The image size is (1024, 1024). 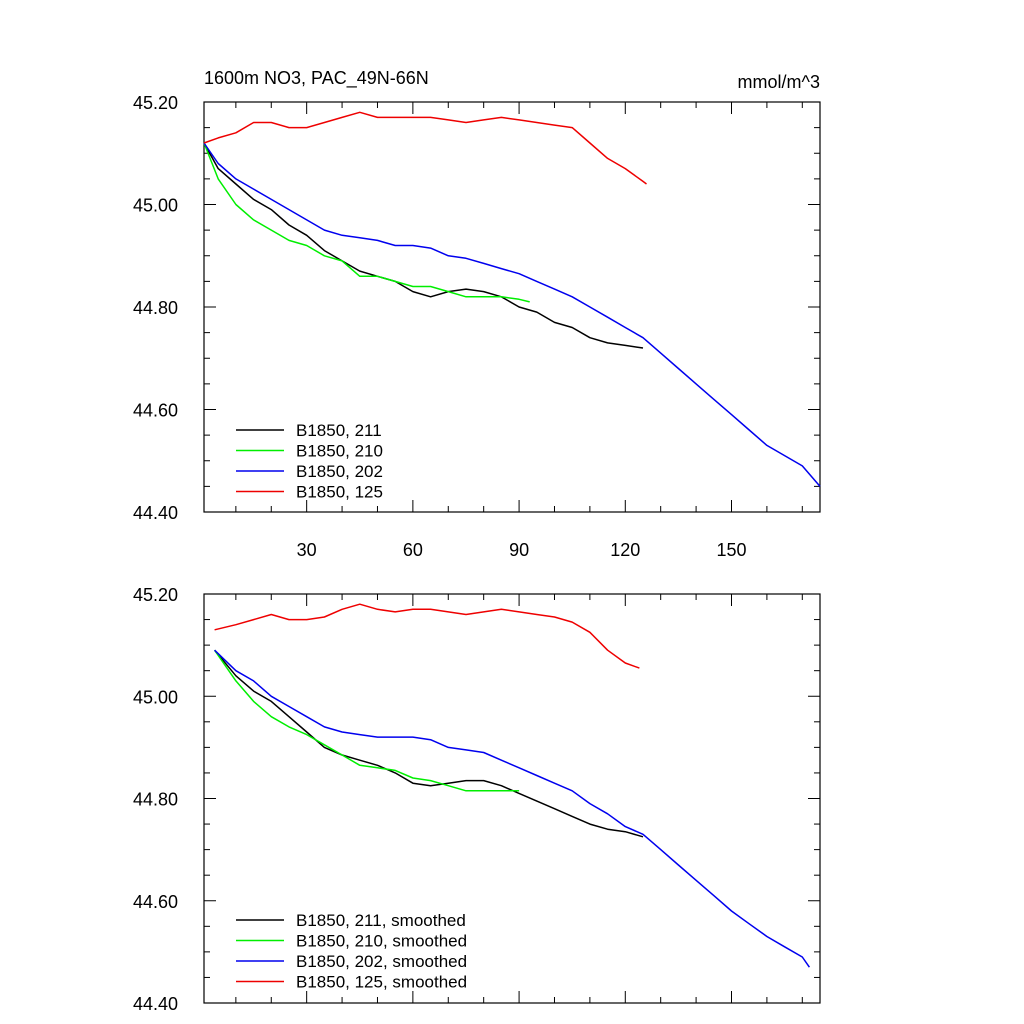 I want to click on x-tick-label: 90, so click(x=519, y=550).